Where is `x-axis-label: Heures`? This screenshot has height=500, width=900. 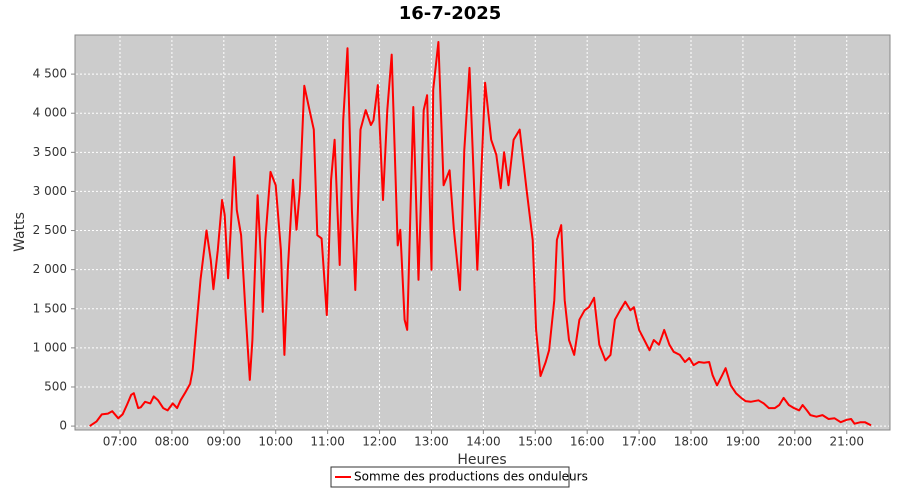 x-axis-label: Heures is located at coordinates (481, 460).